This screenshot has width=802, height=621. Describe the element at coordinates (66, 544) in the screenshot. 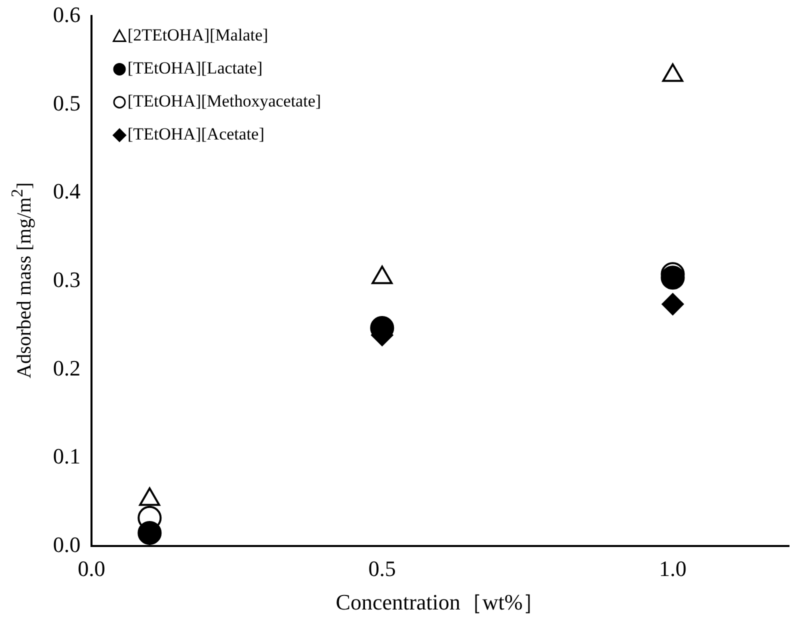

I see `y-tick-label: 0.0` at that location.